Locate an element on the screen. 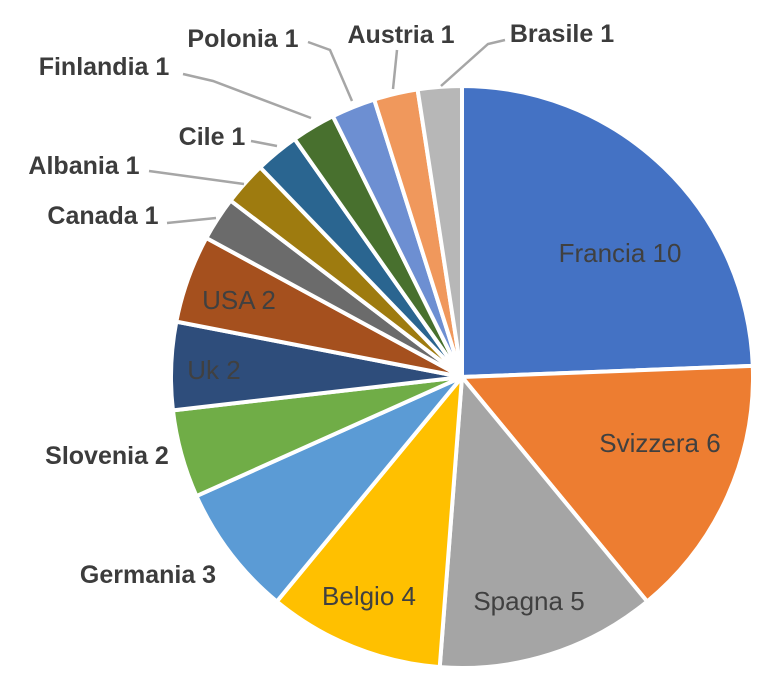  slice-label-spagna: Spagna 5 is located at coordinates (528, 601).